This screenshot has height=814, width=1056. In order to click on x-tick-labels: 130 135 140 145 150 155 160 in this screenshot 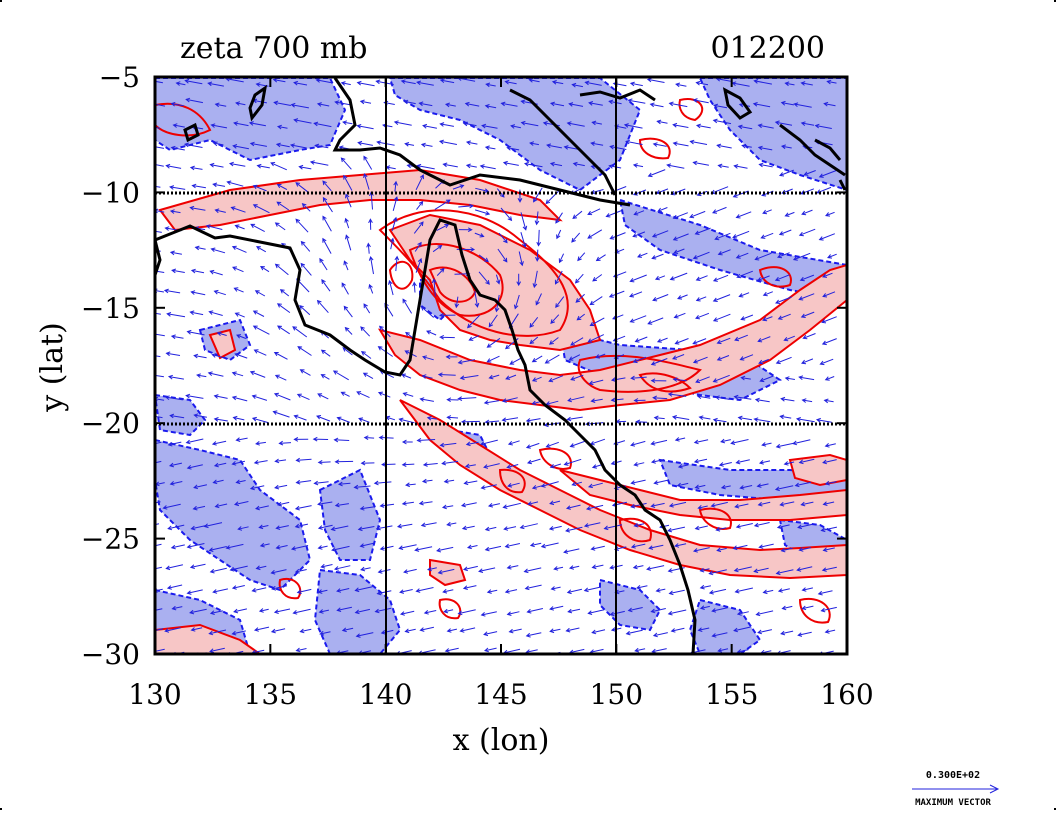, I will do `click(500, 694)`.